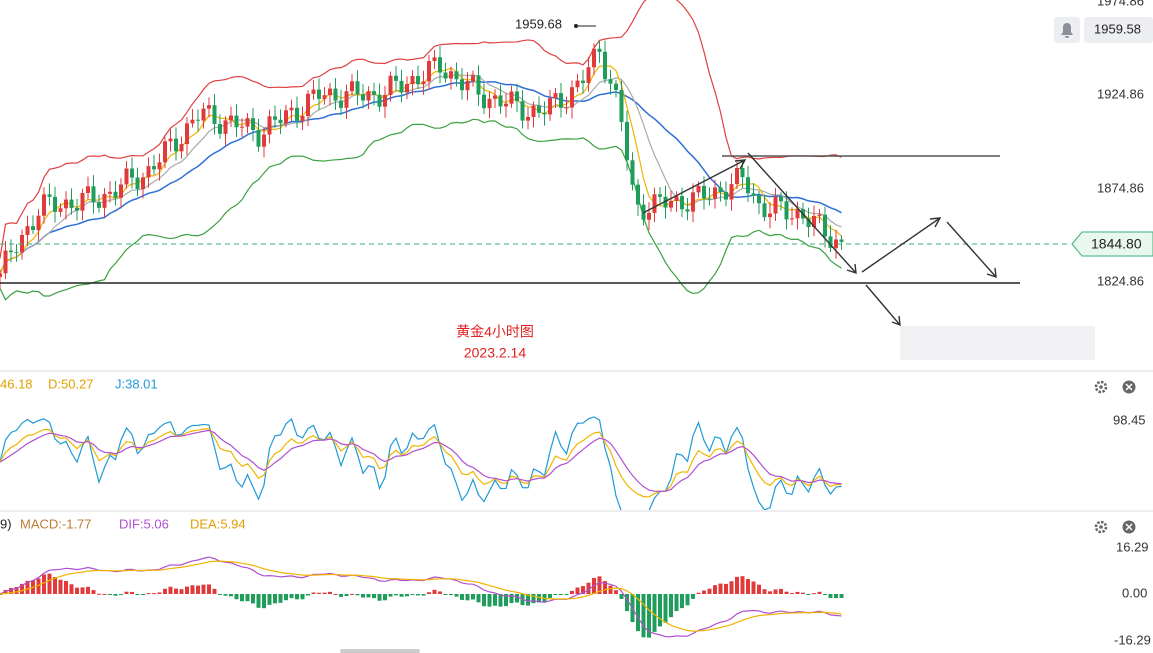 This screenshot has height=653, width=1153. I want to click on scrollbar, so click(380, 651).